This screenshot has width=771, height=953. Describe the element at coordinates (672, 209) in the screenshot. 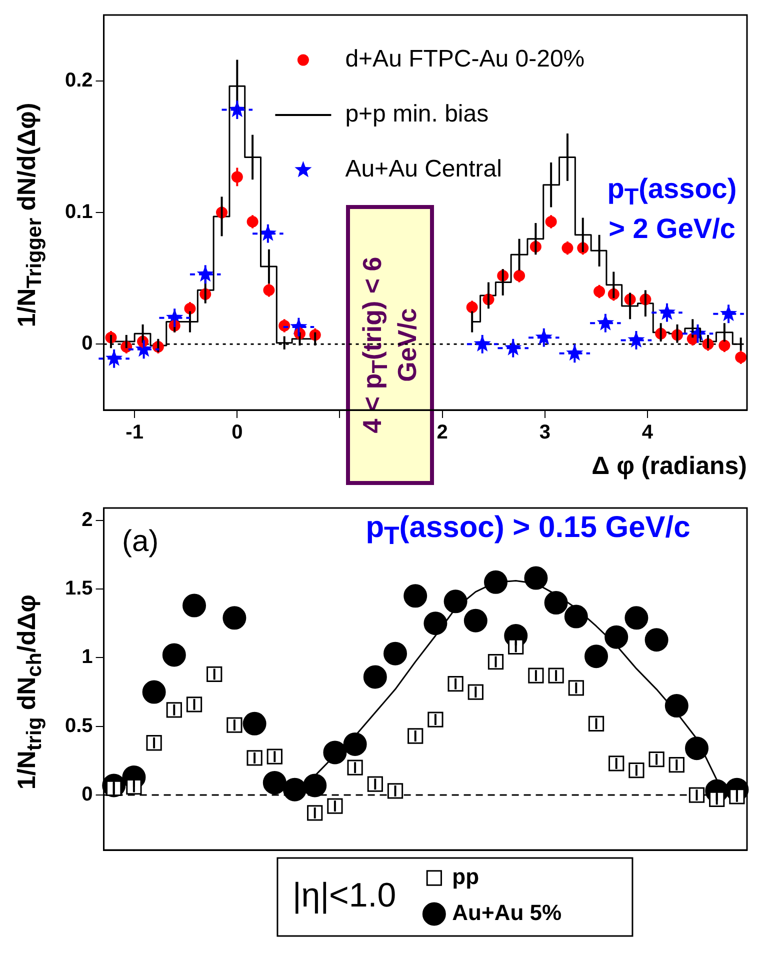

I see `annotation: p$_{T}$(assoc) > 2 GeV/c` at that location.